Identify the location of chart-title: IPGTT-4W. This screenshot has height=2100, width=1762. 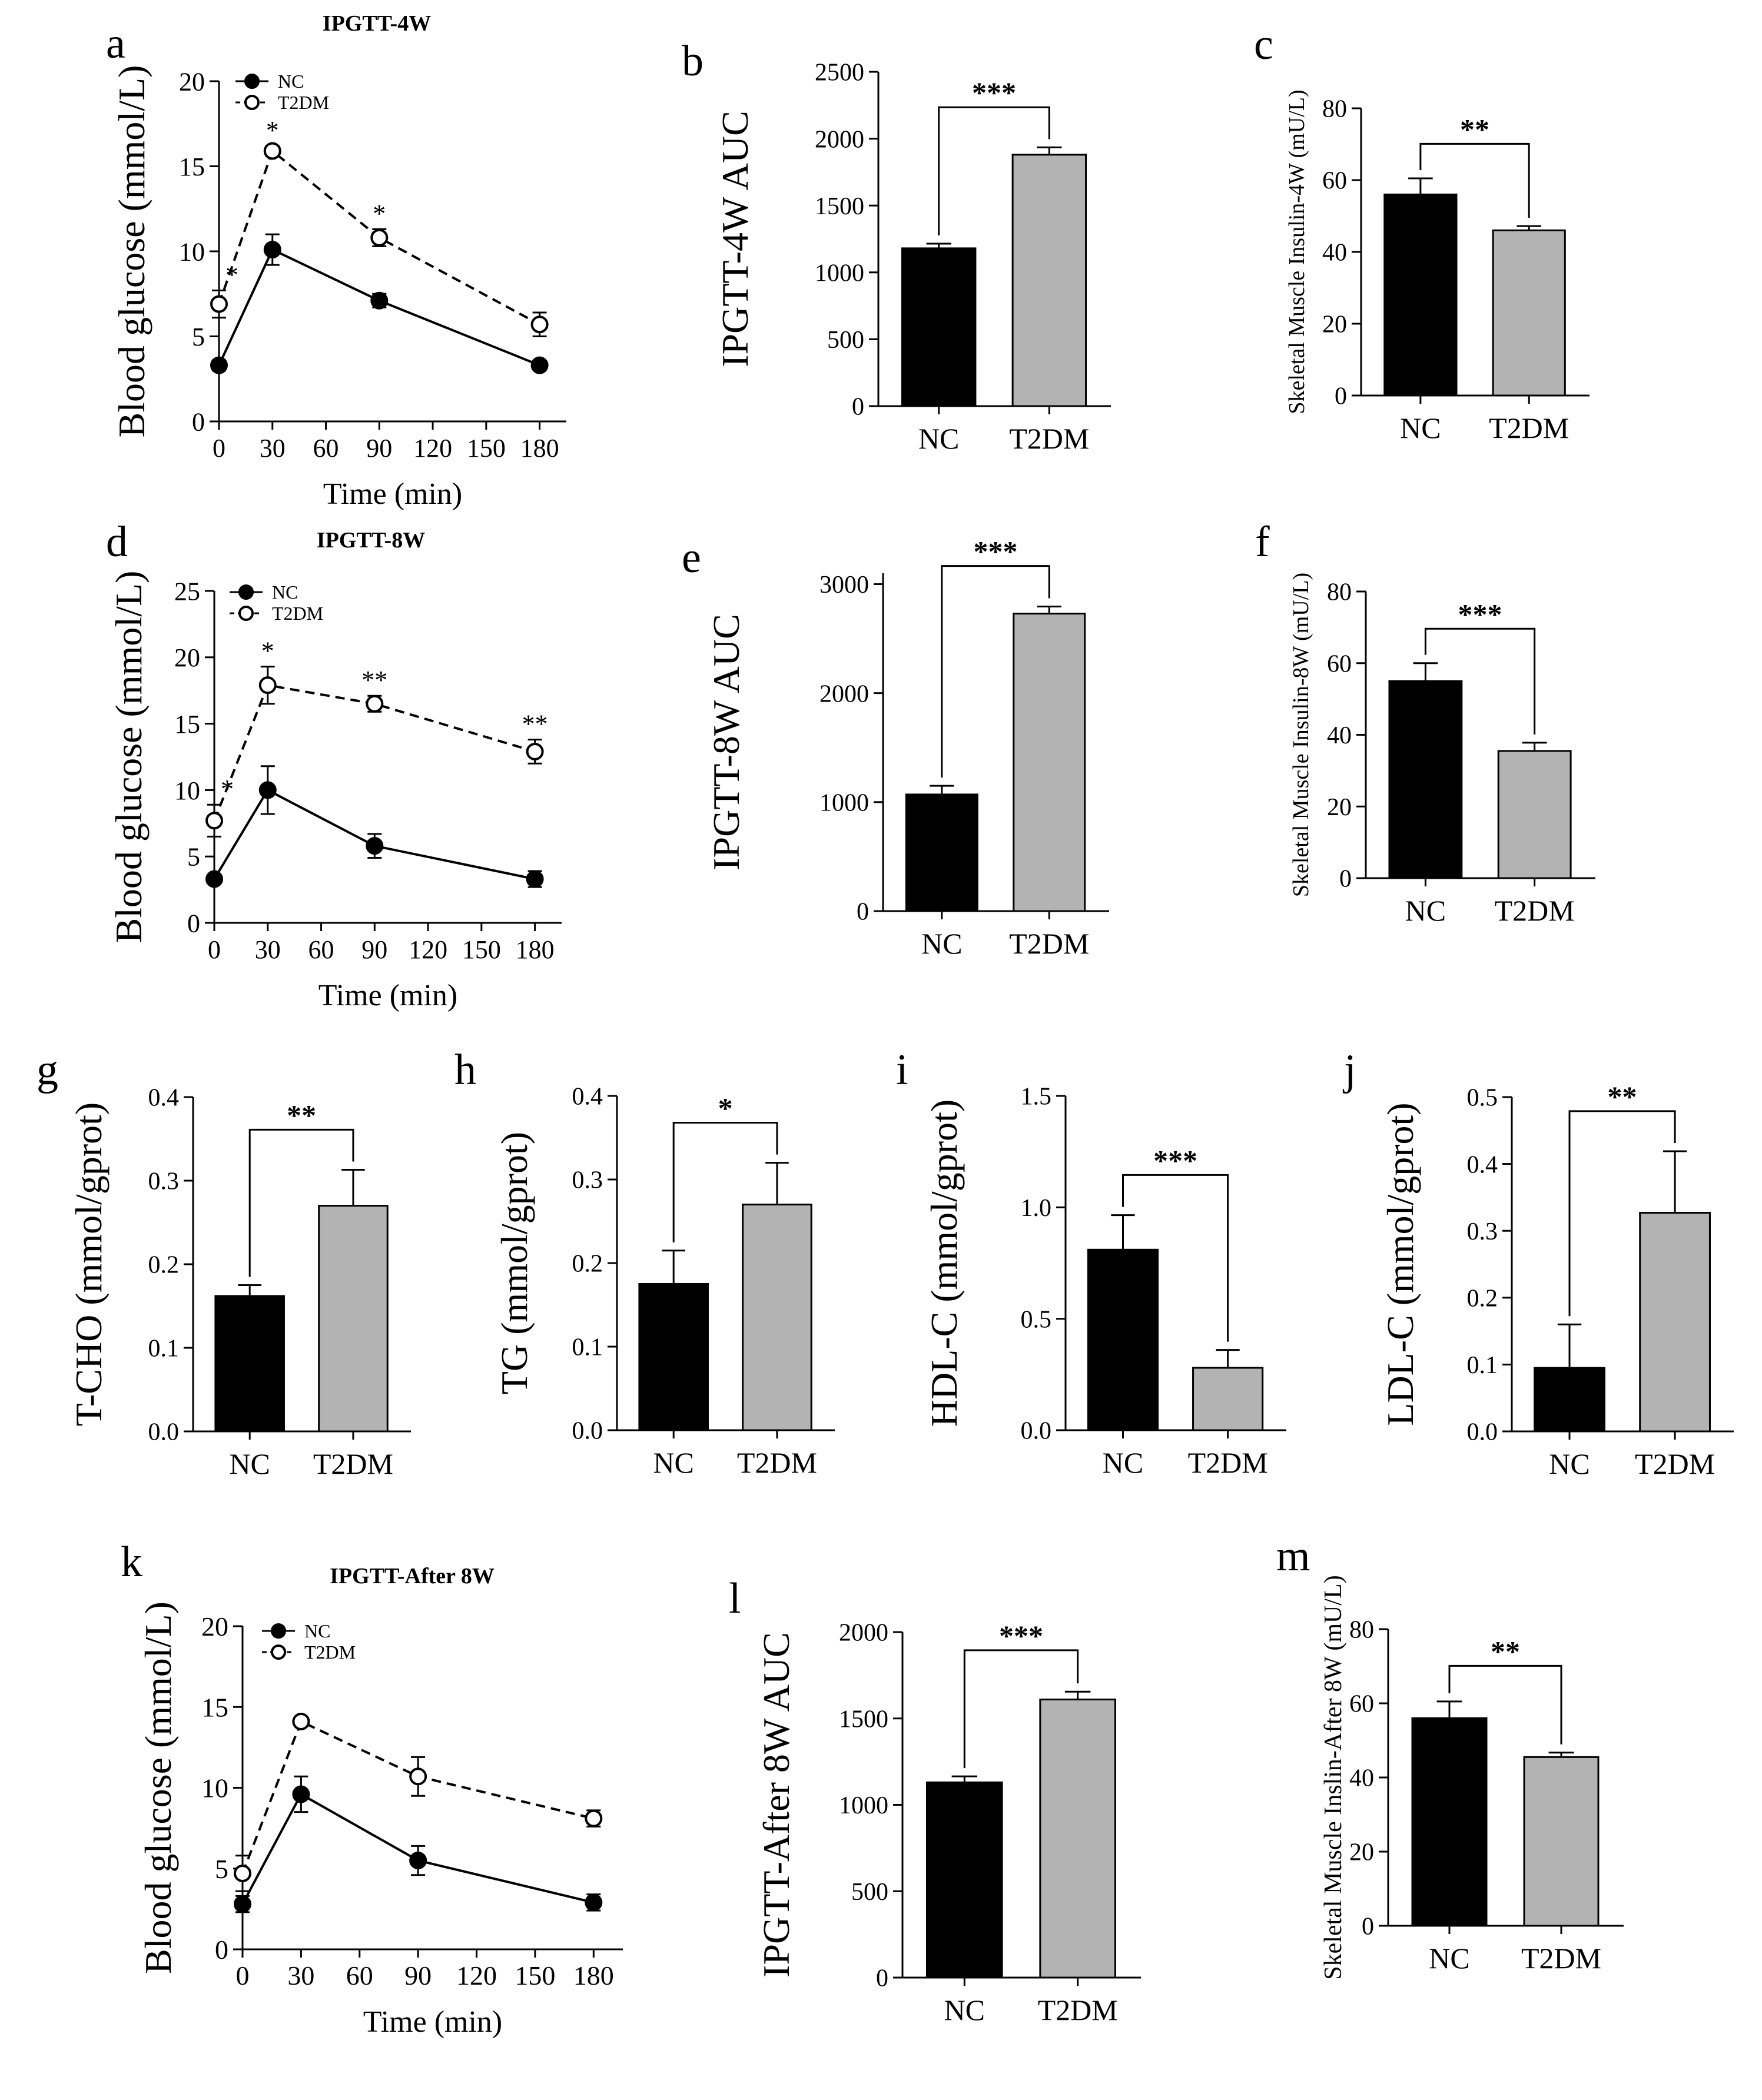
(377, 23).